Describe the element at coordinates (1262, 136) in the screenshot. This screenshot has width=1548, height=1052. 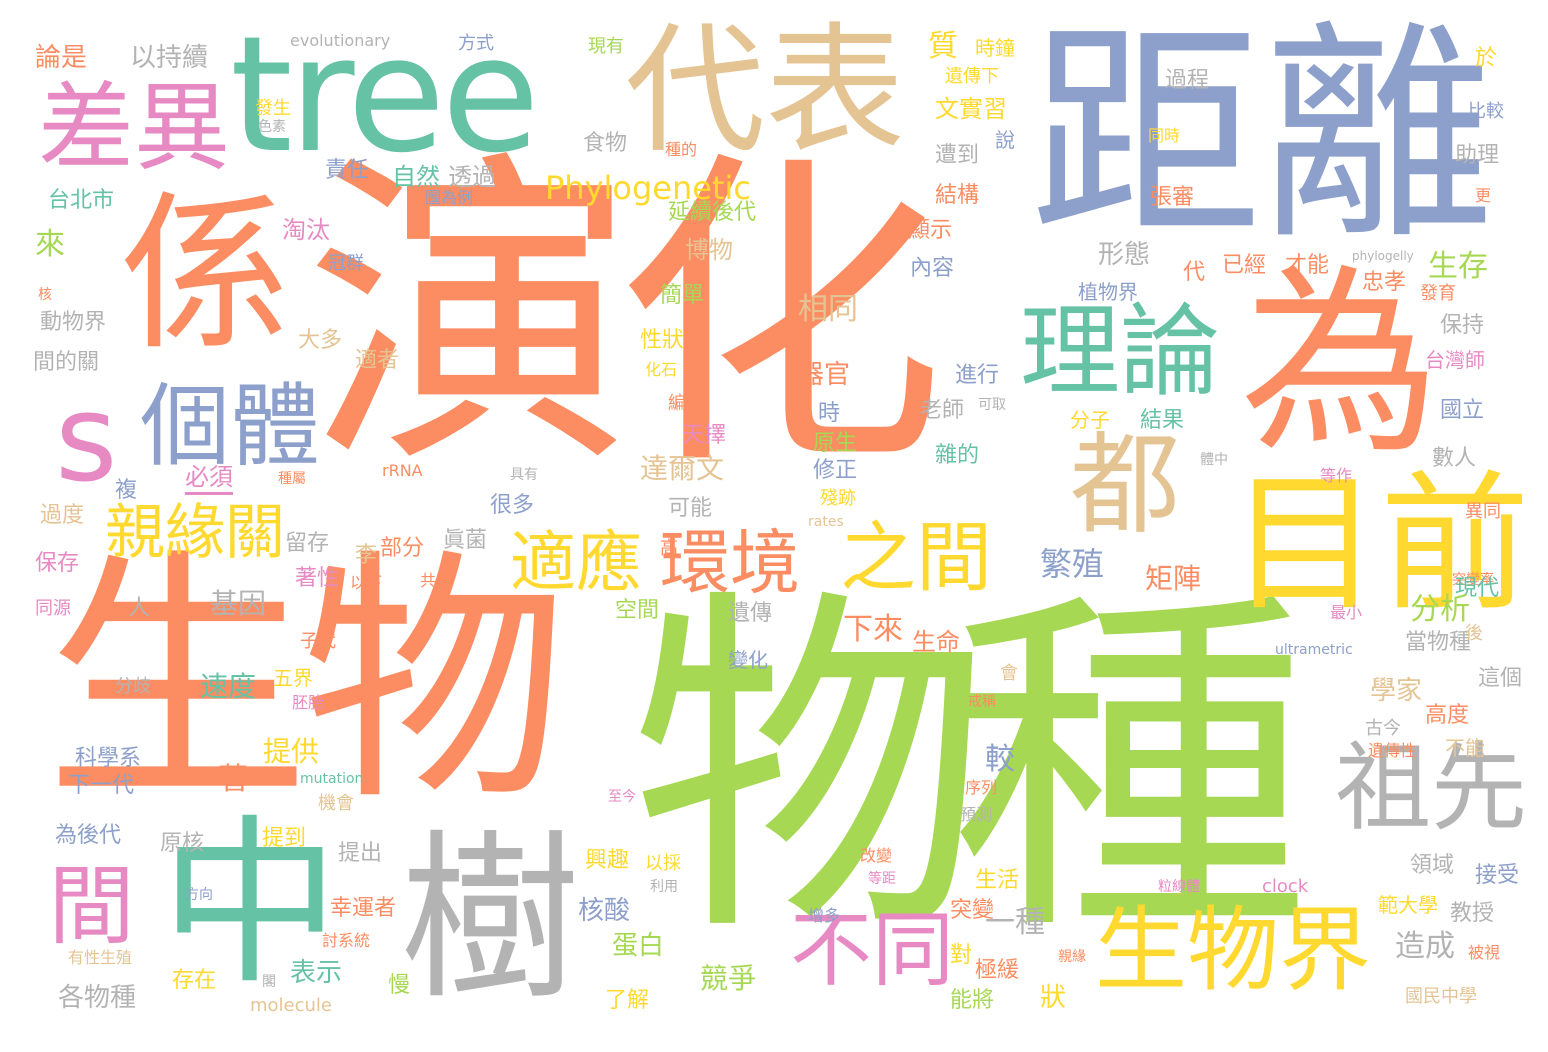
I see `word: 距離` at that location.